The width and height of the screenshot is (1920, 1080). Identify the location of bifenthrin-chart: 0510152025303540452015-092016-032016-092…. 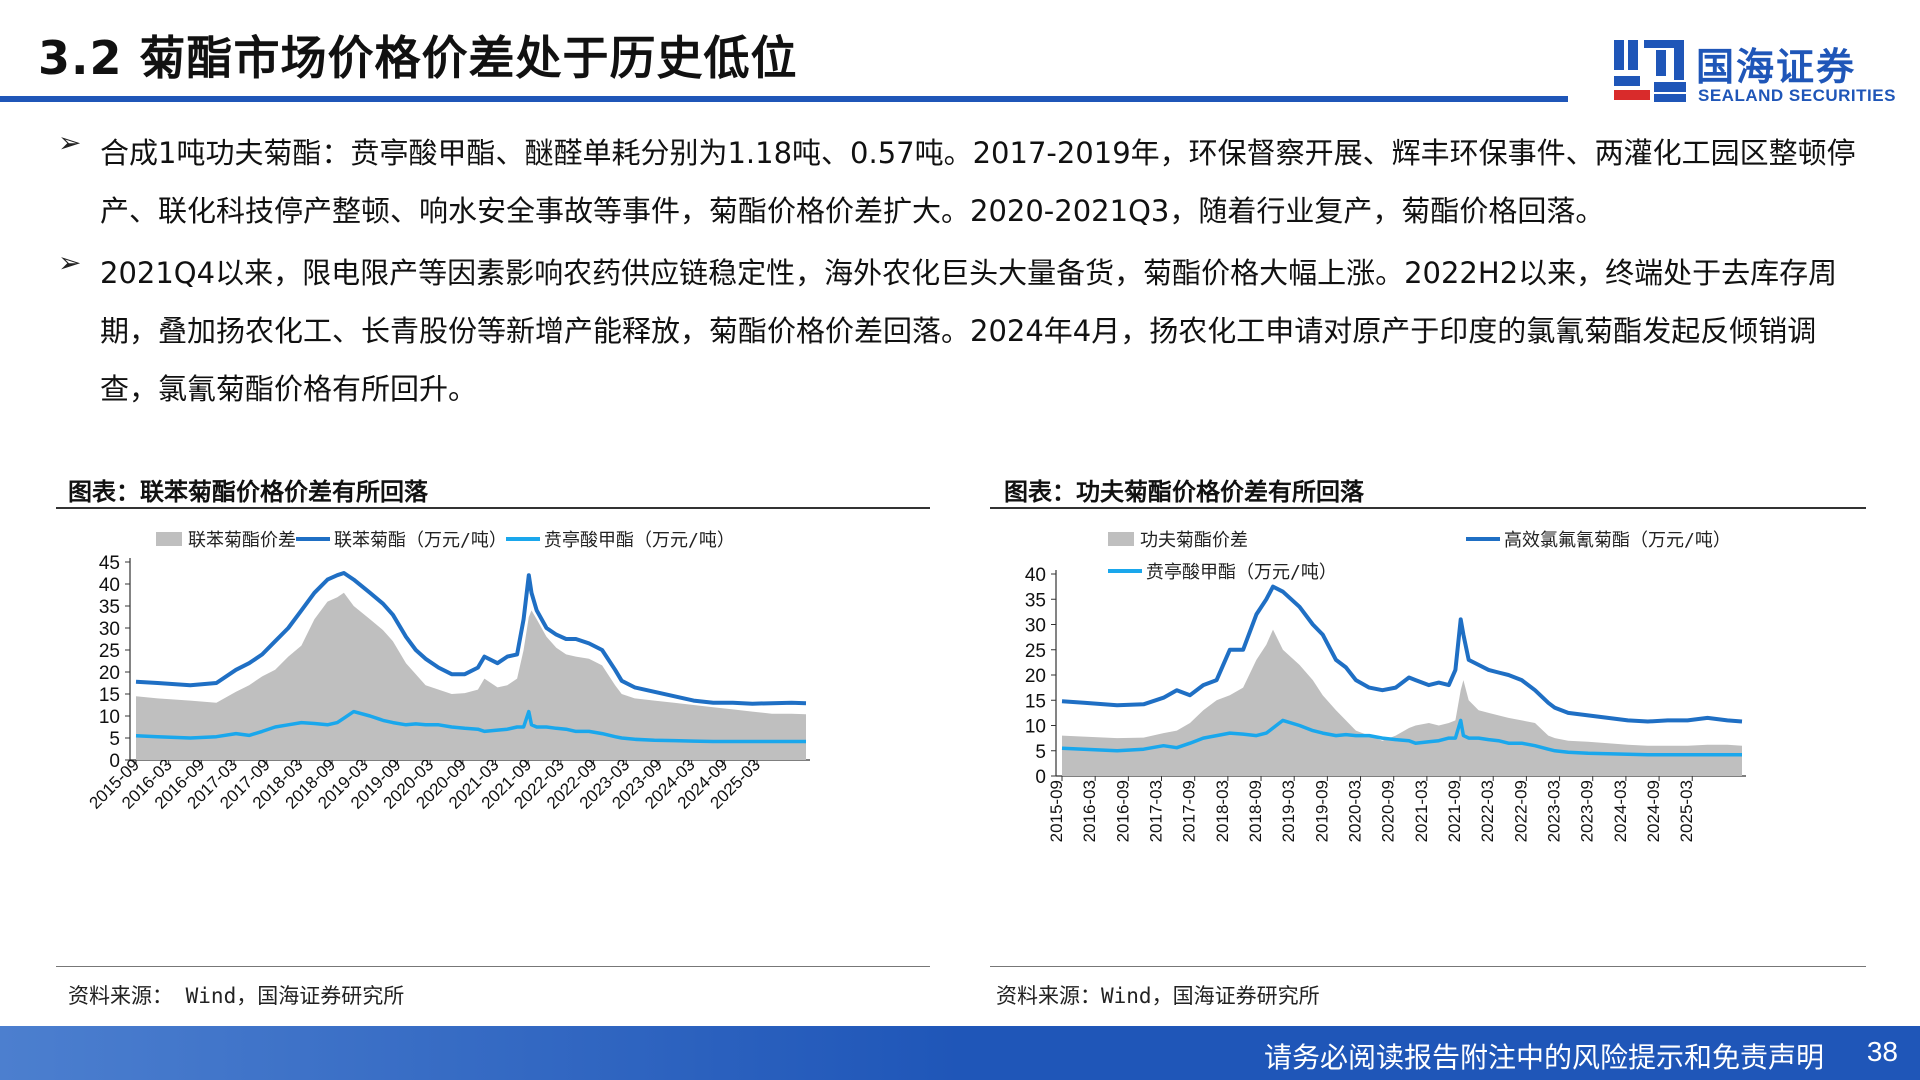
(448, 671).